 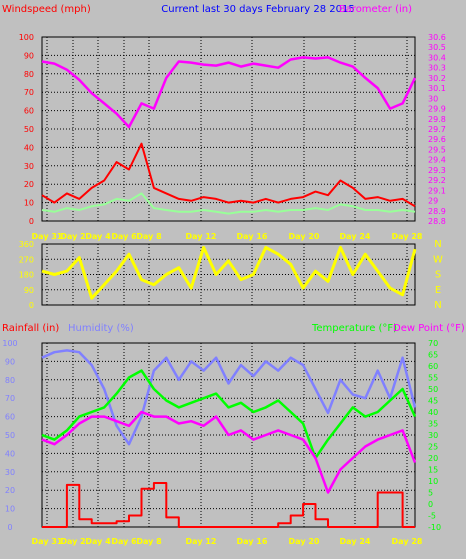 What do you see at coordinates (437, 37) in the screenshot?
I see `barometer-axis-tick-0: 30.6` at bounding box center [437, 37].